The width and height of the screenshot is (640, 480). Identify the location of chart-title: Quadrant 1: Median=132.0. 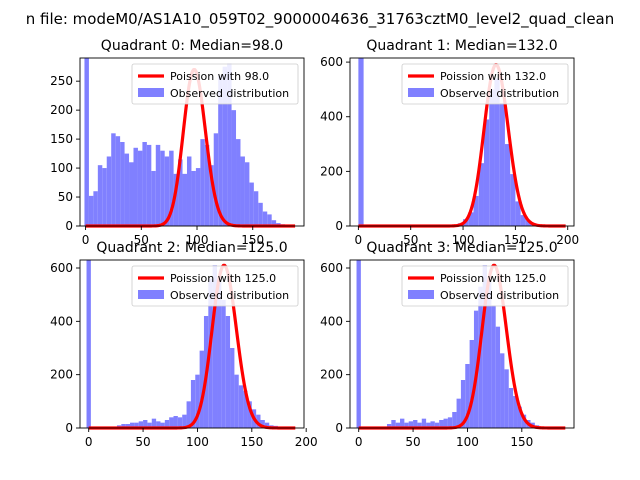
(461, 46).